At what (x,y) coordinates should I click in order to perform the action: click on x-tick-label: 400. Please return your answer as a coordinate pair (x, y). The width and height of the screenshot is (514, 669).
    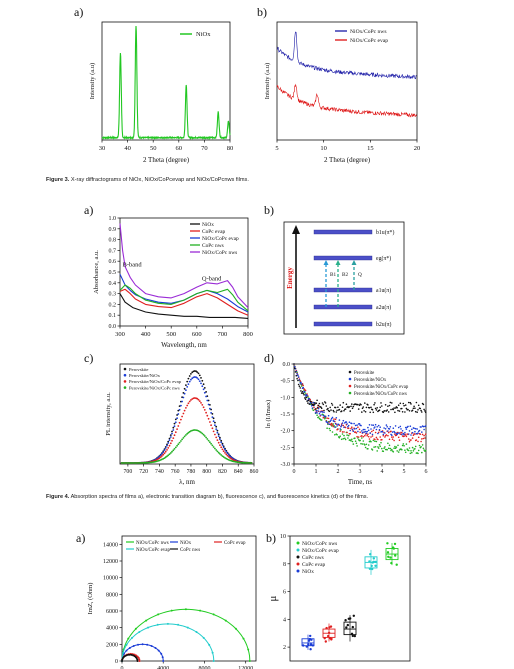
    Looking at the image, I should click on (146, 334).